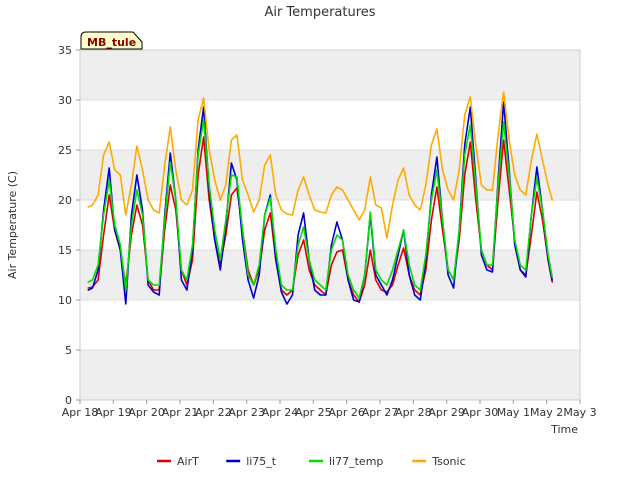  I want to click on x-tick-label: Apr 20, so click(146, 412).